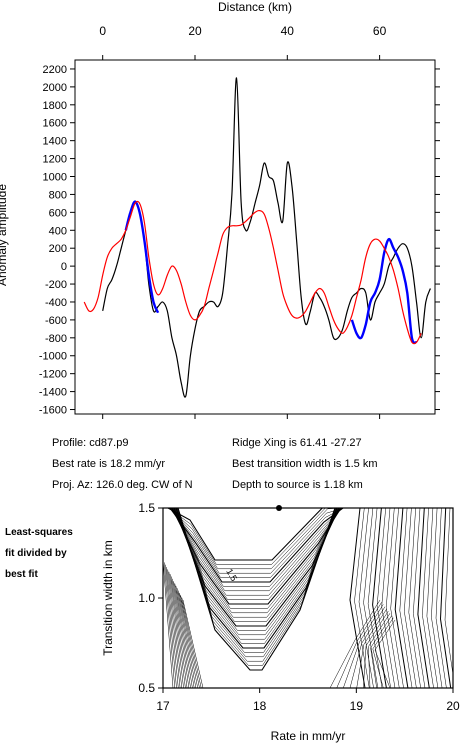  What do you see at coordinates (53, 357) in the screenshot?
I see `profile-y-tick-label: -1000` at bounding box center [53, 357].